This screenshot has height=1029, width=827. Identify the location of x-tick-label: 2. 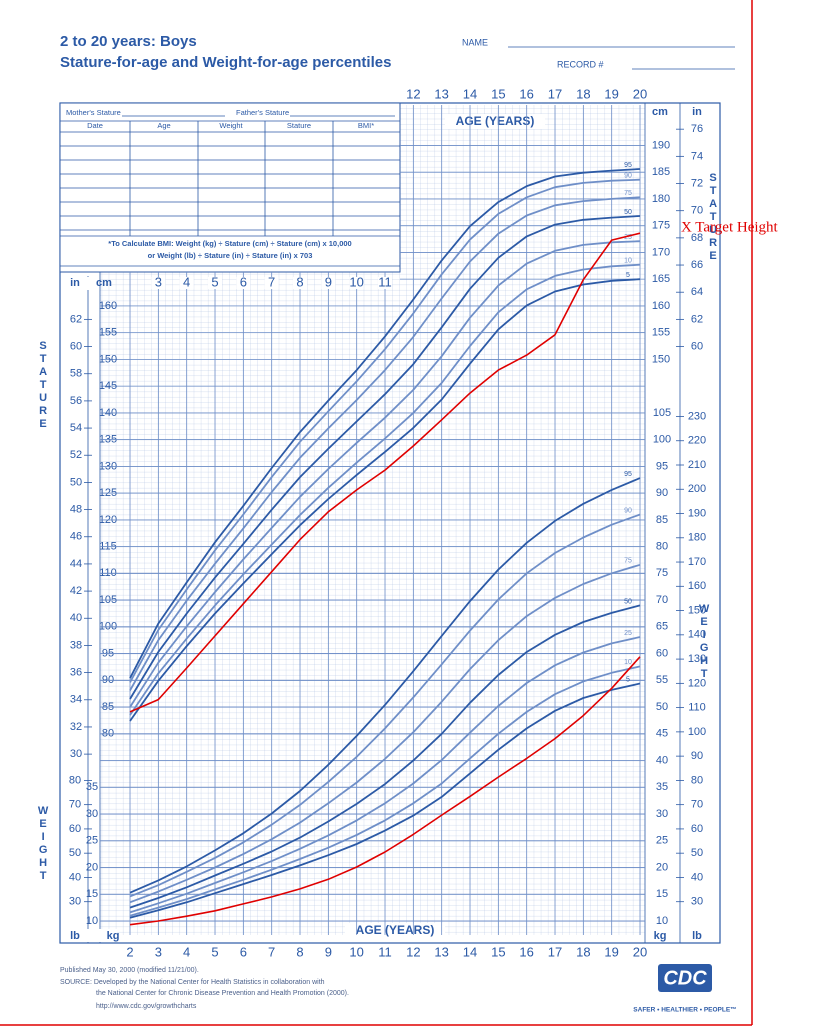
(129, 951).